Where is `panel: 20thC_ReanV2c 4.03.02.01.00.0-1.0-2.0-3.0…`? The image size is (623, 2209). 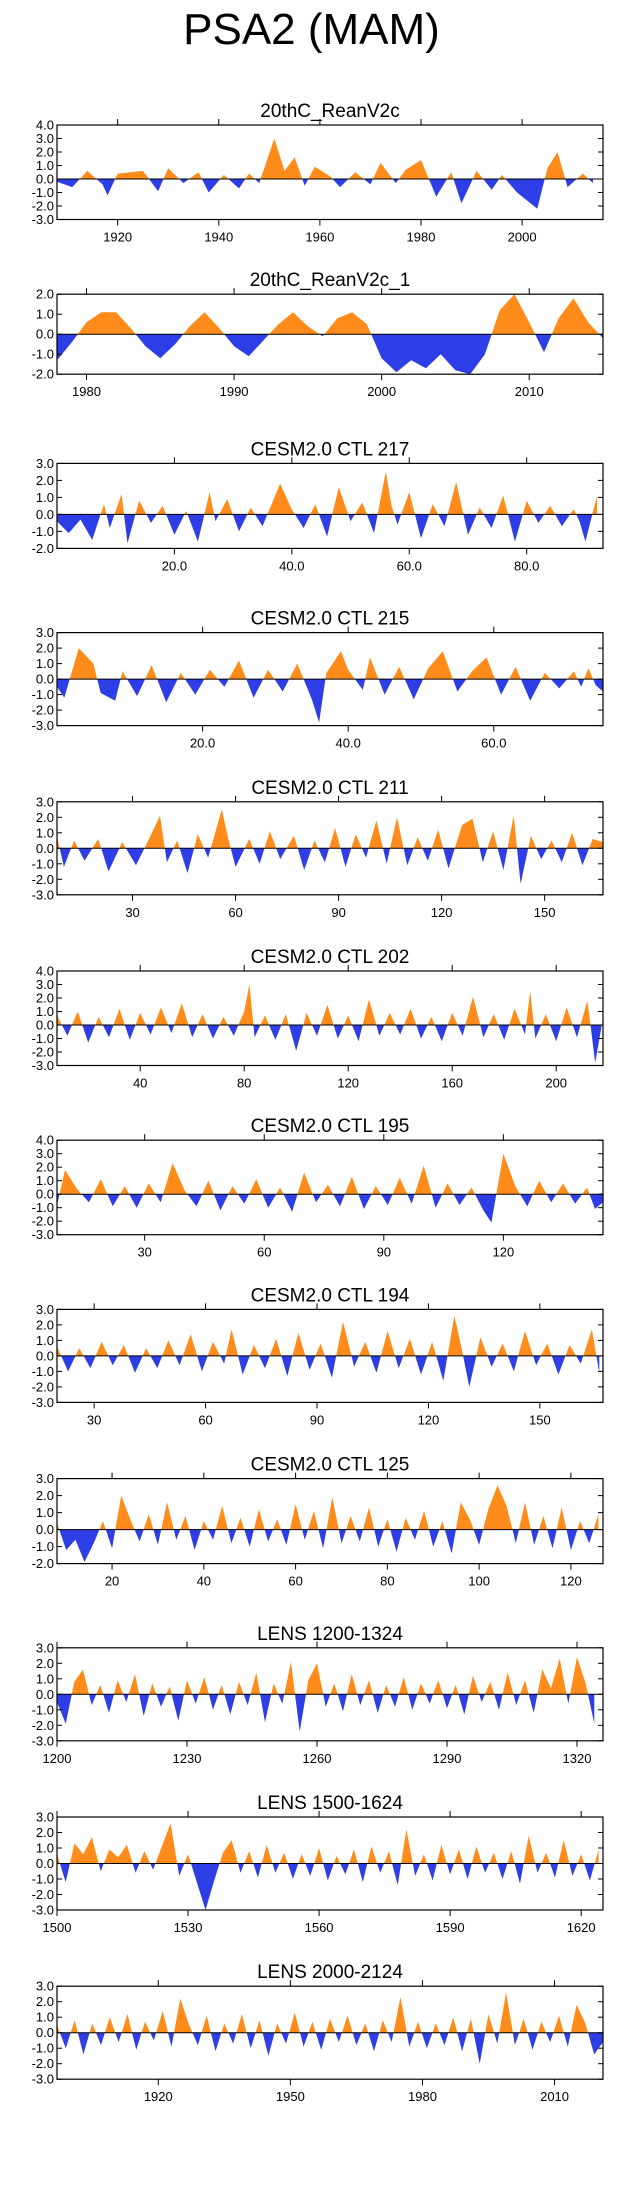
panel: 20thC_ReanV2c 4.03.02.01.00.0-1.0-2.0-3.0… is located at coordinates (318, 173).